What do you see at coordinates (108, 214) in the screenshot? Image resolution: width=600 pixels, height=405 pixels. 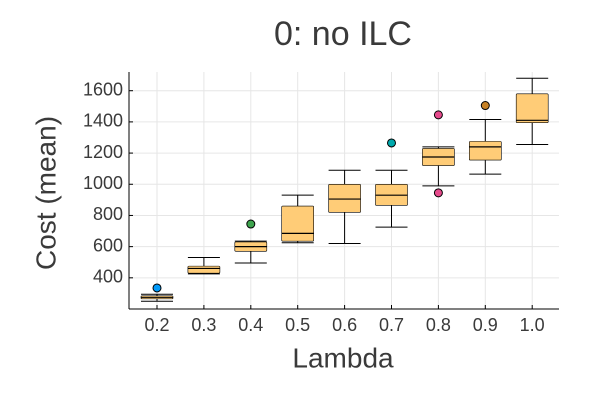 I see `y-tick-label: 800` at bounding box center [108, 214].